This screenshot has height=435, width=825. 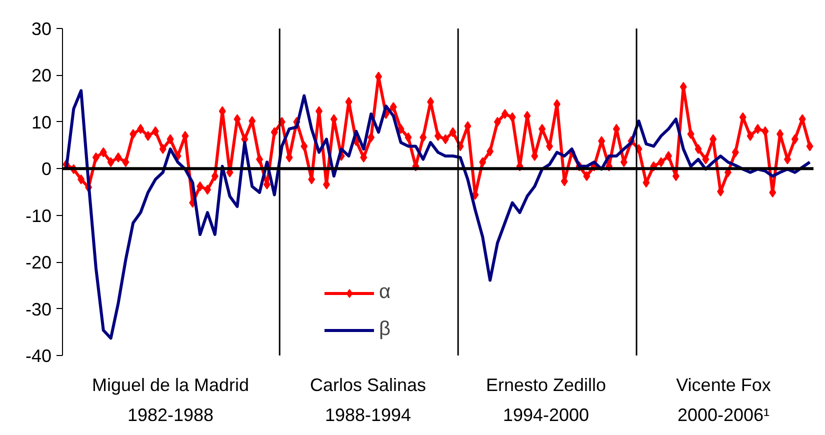 What do you see at coordinates (38, 216) in the screenshot?
I see `y-tick-label: -10` at bounding box center [38, 216].